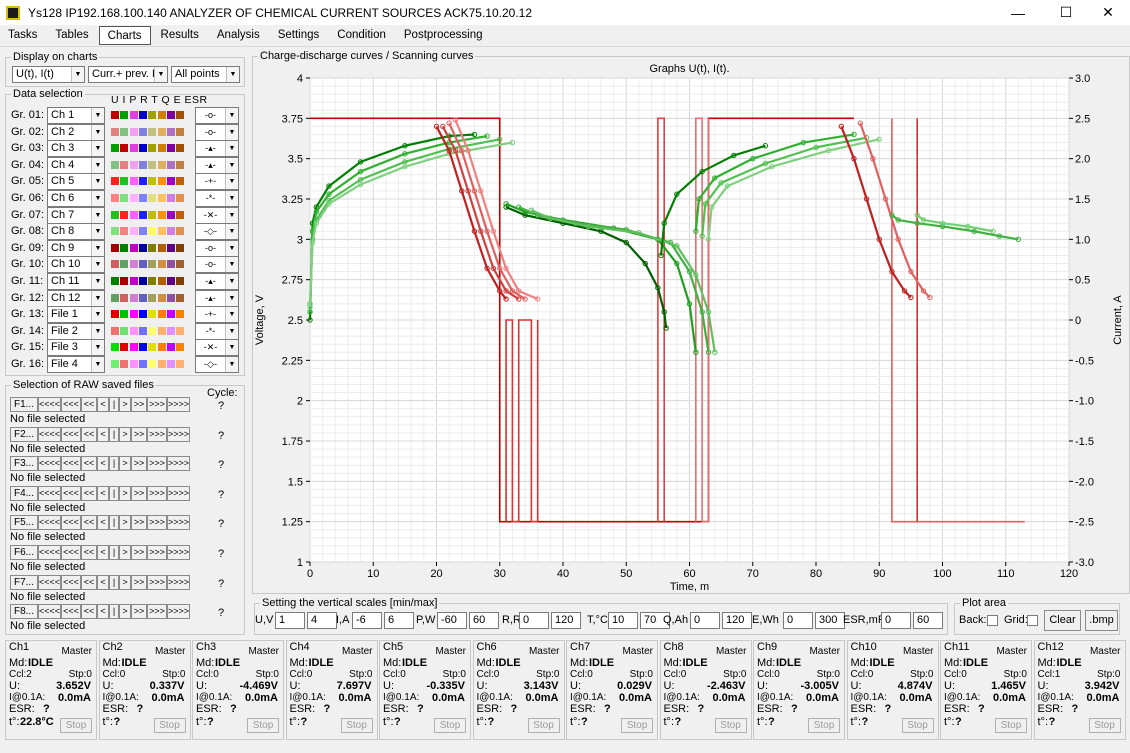 This screenshot has height=753, width=1130. Describe the element at coordinates (361, 35) in the screenshot. I see `tab-condition: Condition` at that location.